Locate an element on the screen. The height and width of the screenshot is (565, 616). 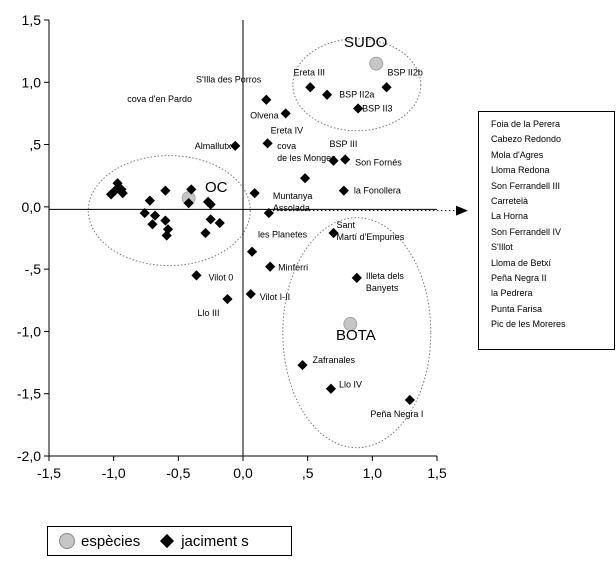
site-list-item: S'Illot is located at coordinates (502, 247).